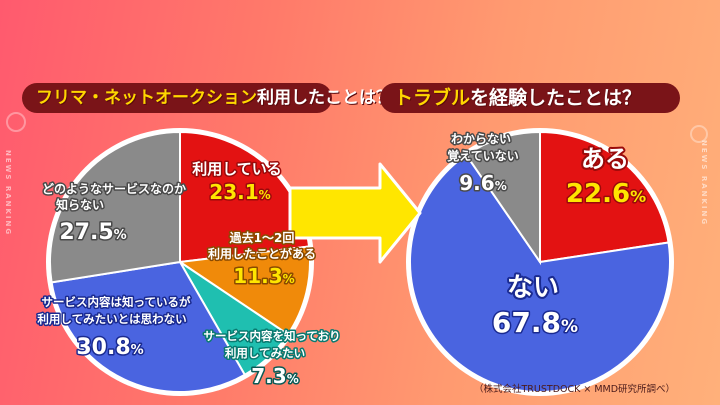 This screenshot has width=720, height=405. What do you see at coordinates (575, 389) in the screenshot?
I see `source-note: （株式会社TRUSTDOCK × MMD研究所調べ）` at bounding box center [575, 389].